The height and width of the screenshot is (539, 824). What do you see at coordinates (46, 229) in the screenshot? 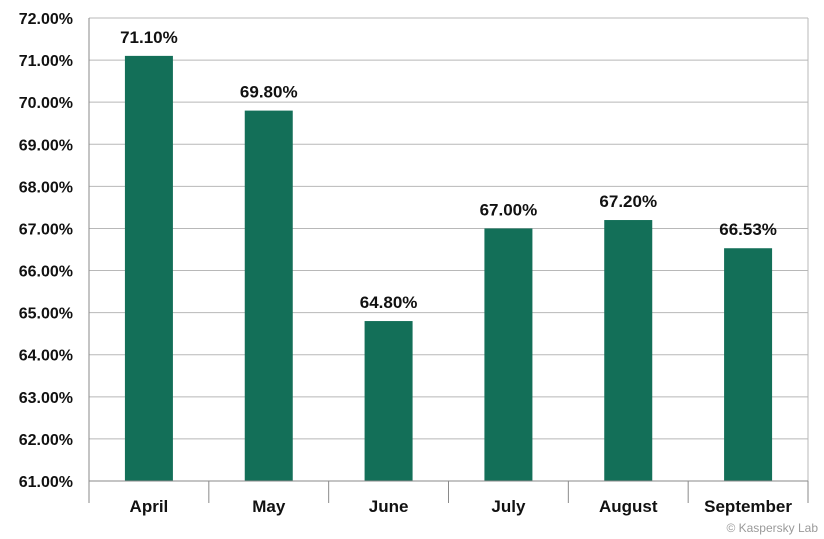
I see `y-tick-label: 67.00%` at bounding box center [46, 229].